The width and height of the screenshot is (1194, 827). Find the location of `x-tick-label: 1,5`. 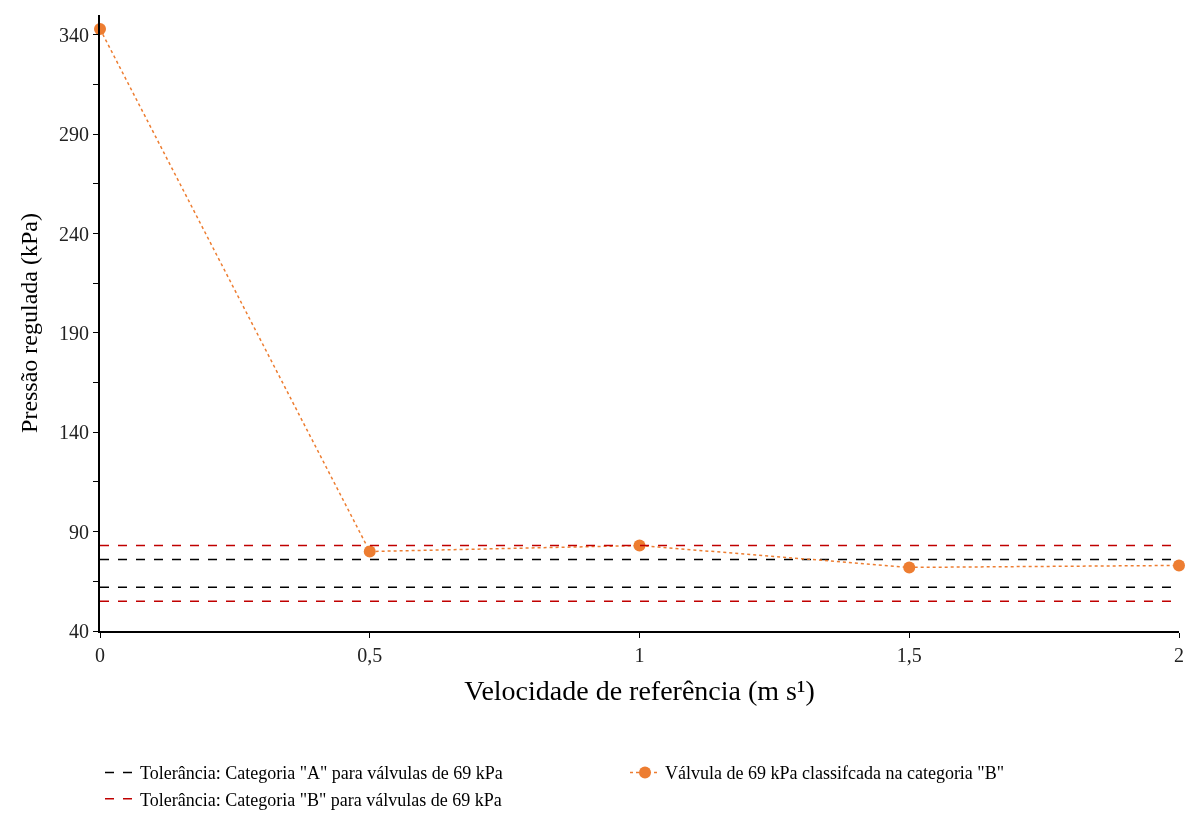

x-tick-label: 1,5 is located at coordinates (909, 655).